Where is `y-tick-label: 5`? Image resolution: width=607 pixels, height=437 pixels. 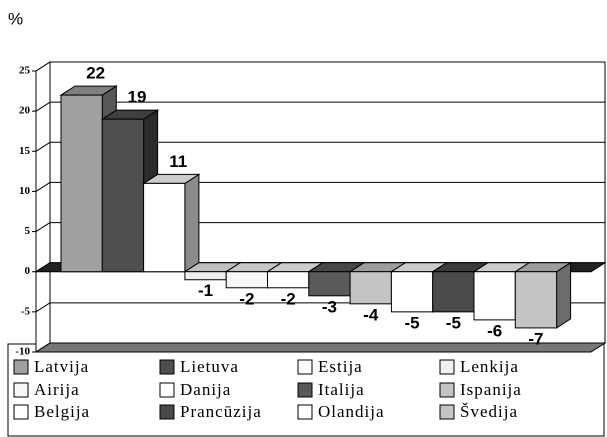
y-tick-label: 5 is located at coordinates (28, 231).